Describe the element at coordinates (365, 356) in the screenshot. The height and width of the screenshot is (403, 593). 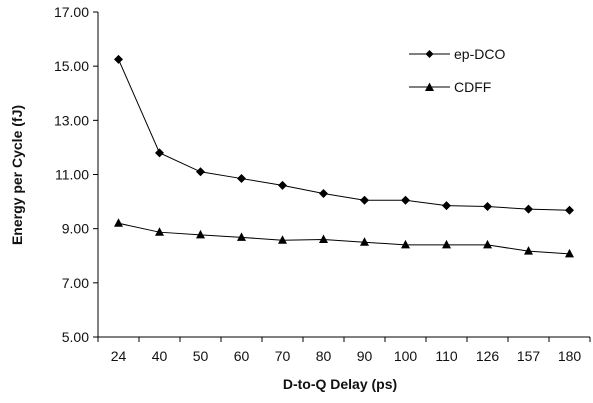
I see `x-tick-label: 90` at that location.